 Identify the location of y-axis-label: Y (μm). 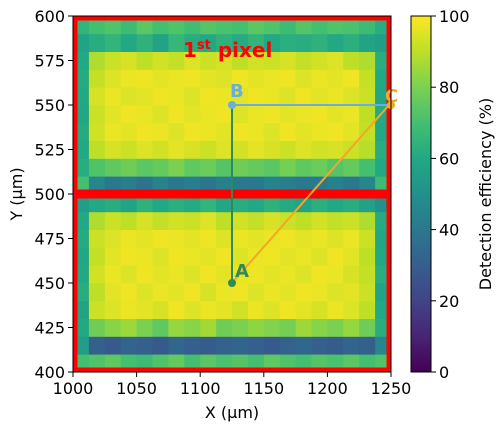
(16, 194).